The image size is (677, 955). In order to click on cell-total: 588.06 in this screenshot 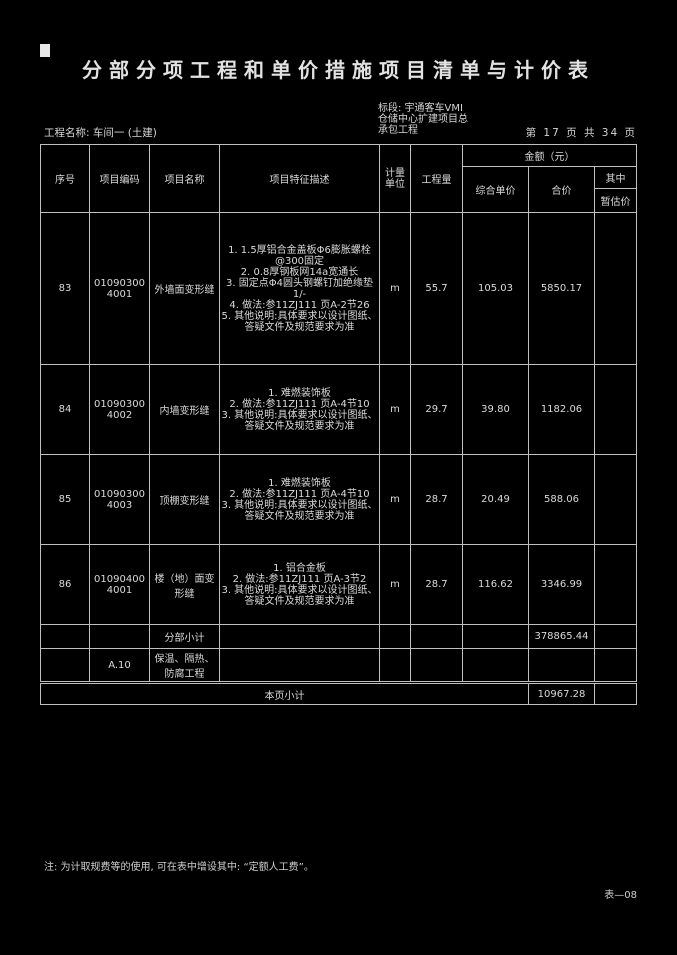, I will do `click(561, 499)`.